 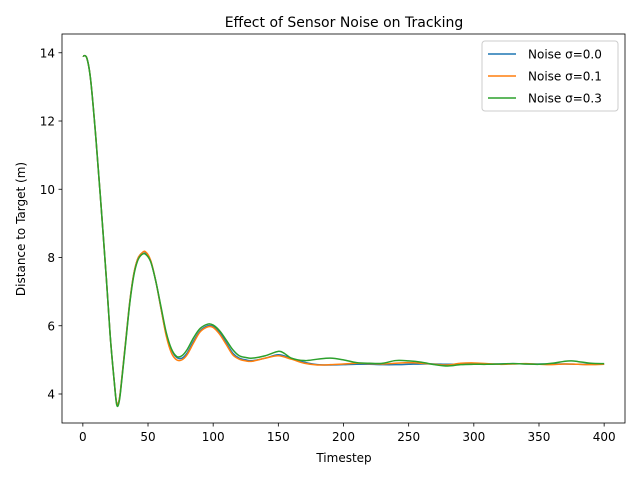 I want to click on y-tick-label: 10, so click(x=47, y=190).